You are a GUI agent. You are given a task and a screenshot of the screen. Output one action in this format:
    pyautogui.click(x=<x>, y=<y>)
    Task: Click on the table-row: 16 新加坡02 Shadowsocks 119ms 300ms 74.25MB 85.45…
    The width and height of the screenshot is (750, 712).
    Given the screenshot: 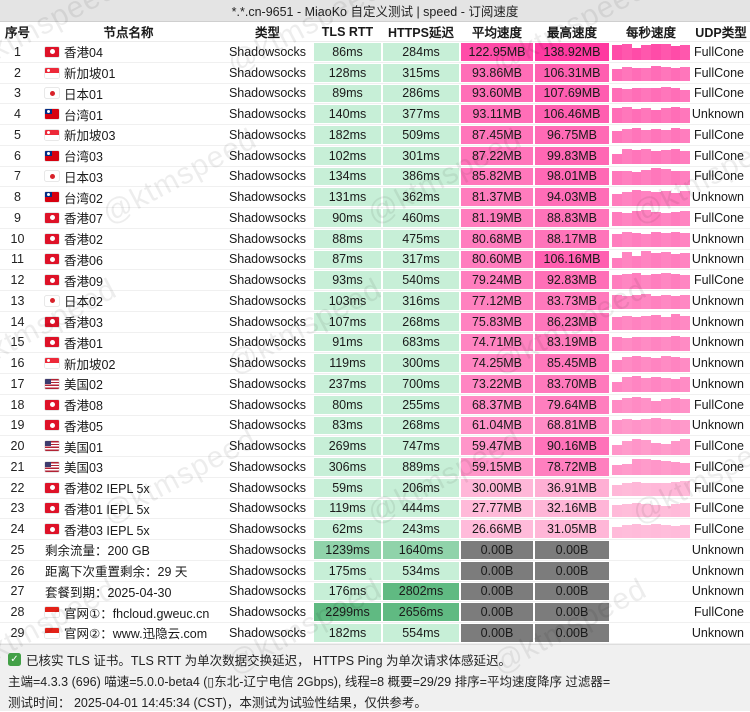 What is the action you would take?
    pyautogui.click(x=375, y=363)
    